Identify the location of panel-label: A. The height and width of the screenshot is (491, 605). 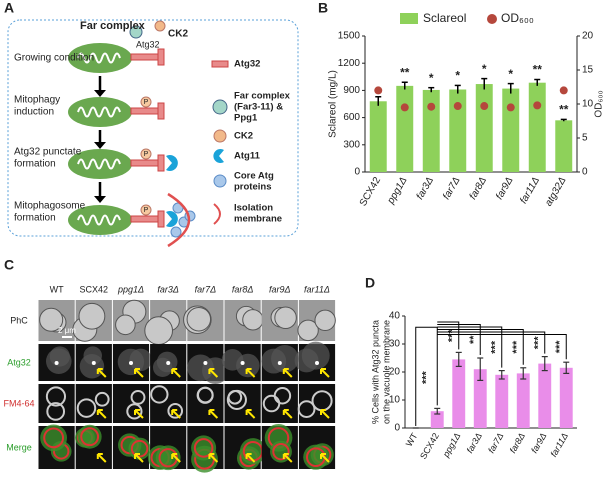
(9, 8).